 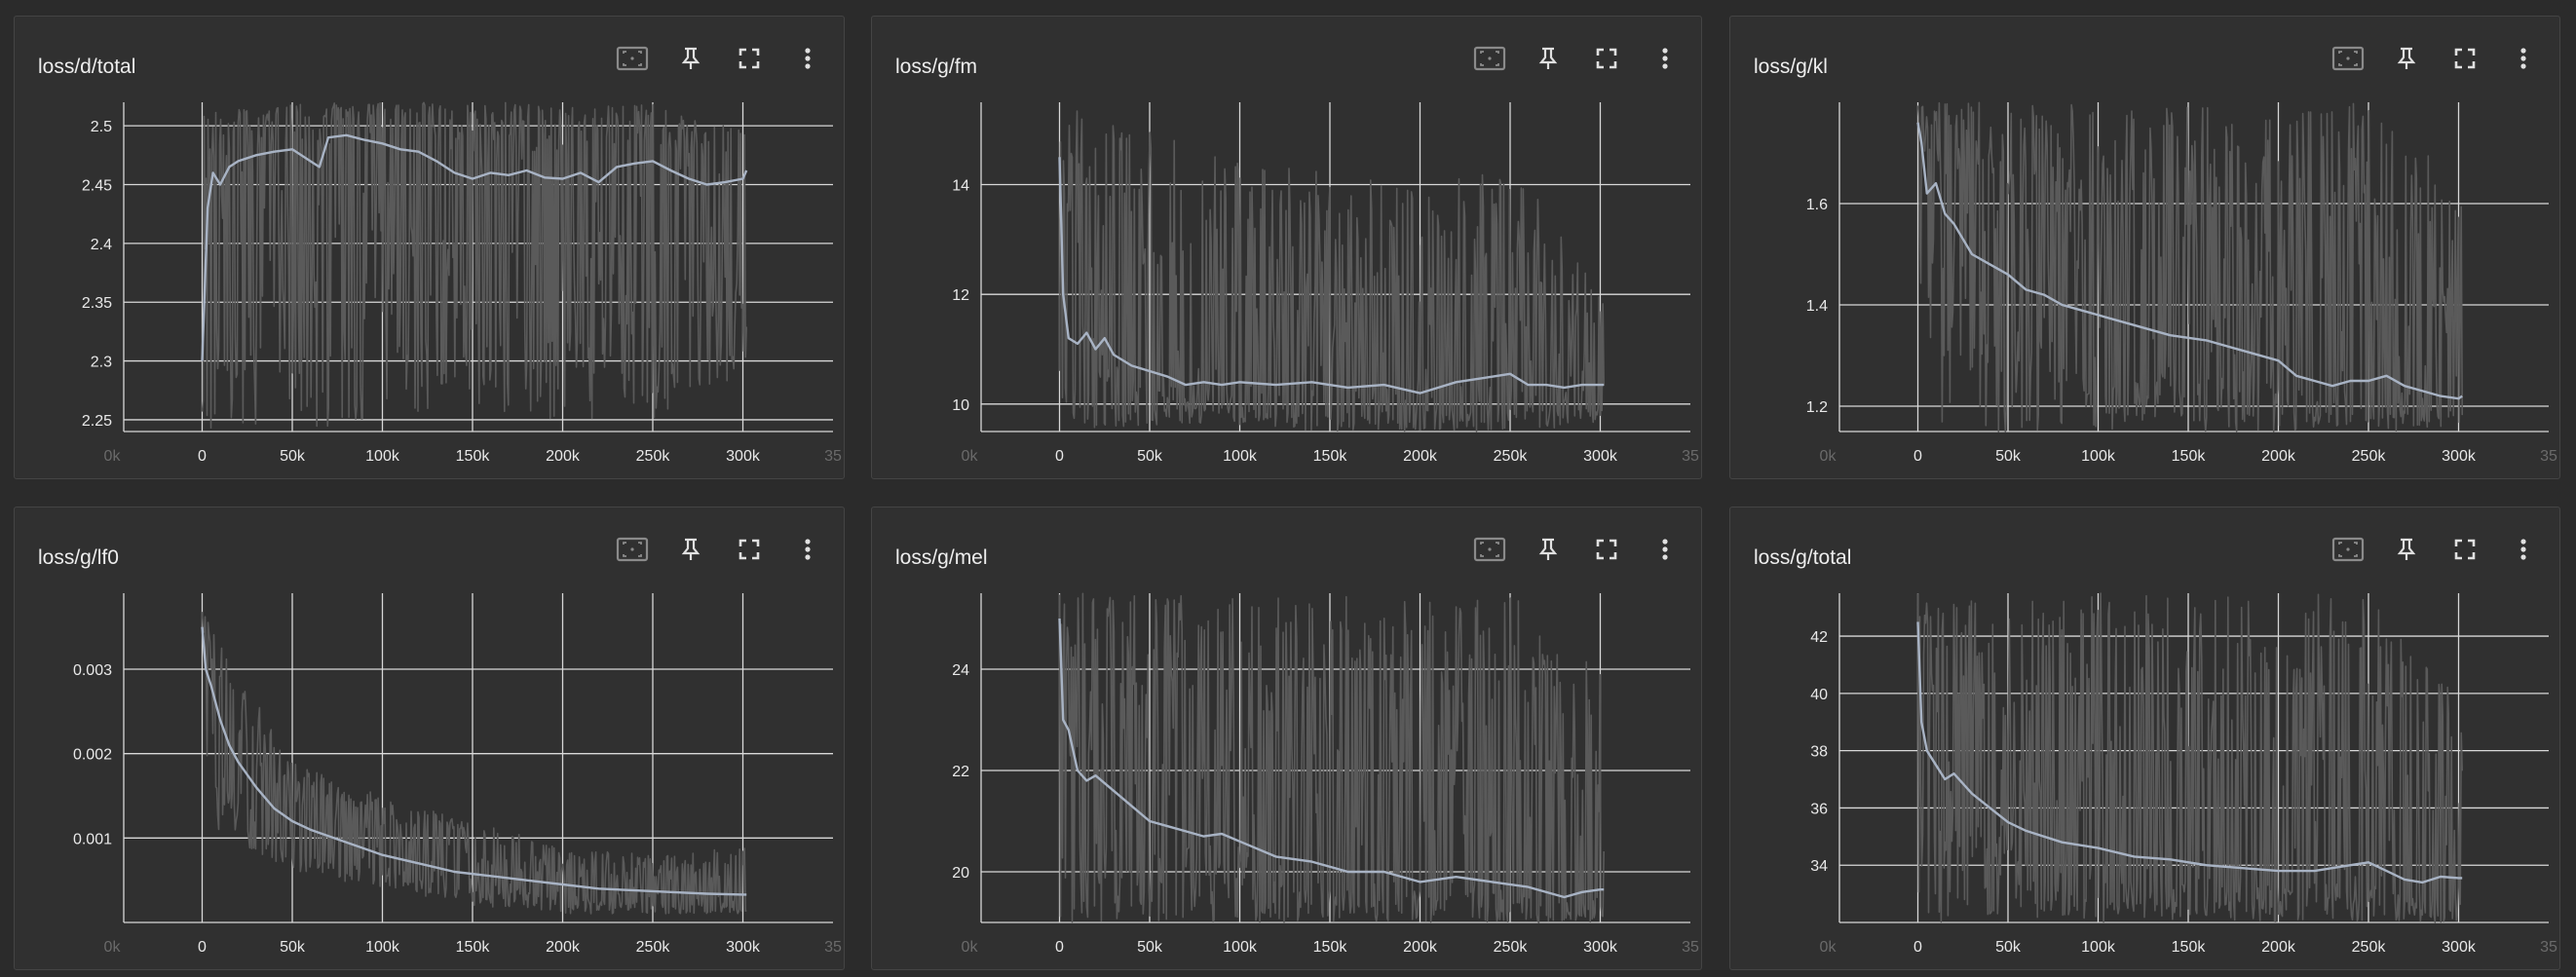 What do you see at coordinates (1819, 695) in the screenshot?
I see `y-tick-label: 40` at bounding box center [1819, 695].